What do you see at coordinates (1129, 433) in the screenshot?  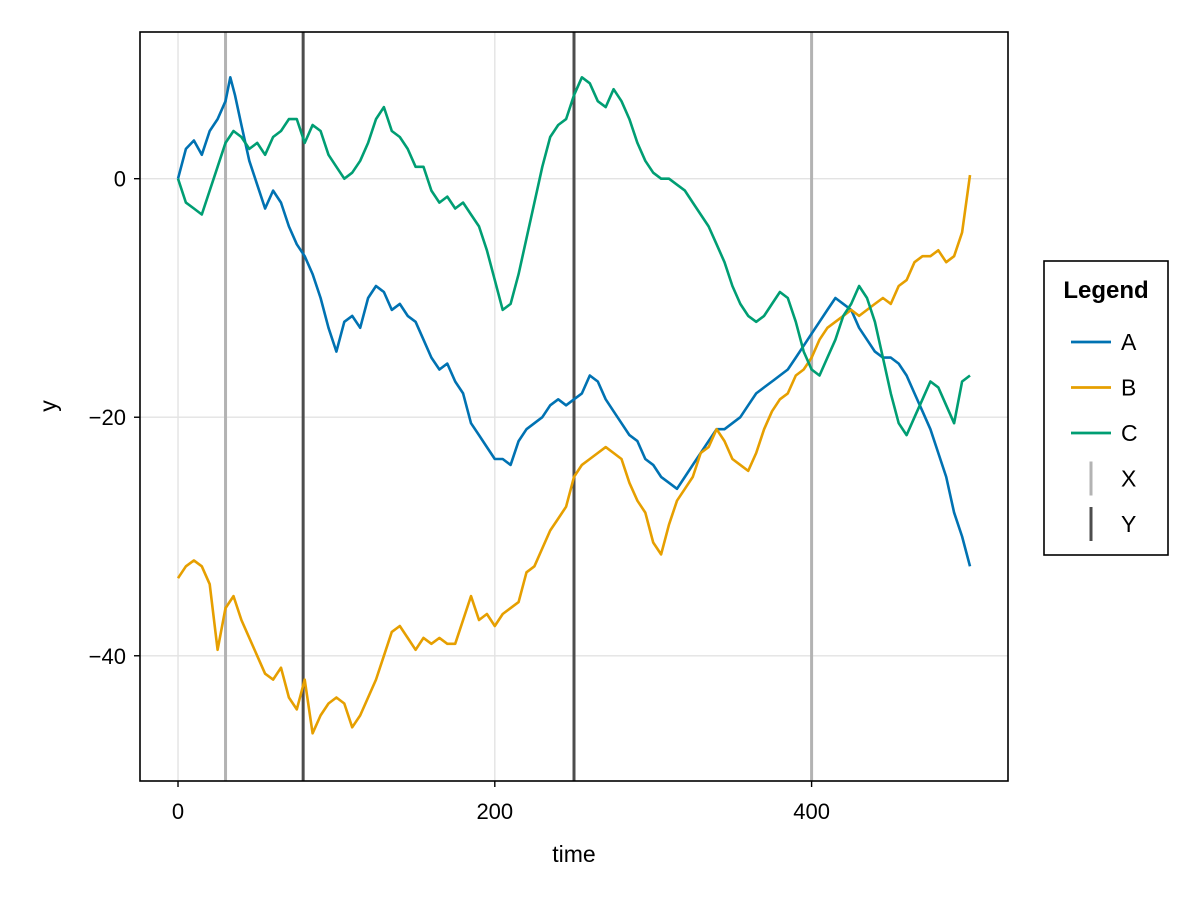 I see `legend-label-c: C` at bounding box center [1129, 433].